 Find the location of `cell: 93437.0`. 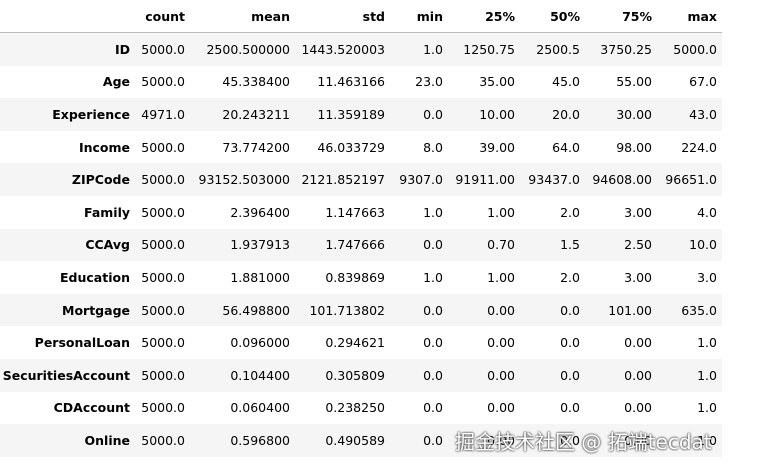

cell: 93437.0 is located at coordinates (554, 180).